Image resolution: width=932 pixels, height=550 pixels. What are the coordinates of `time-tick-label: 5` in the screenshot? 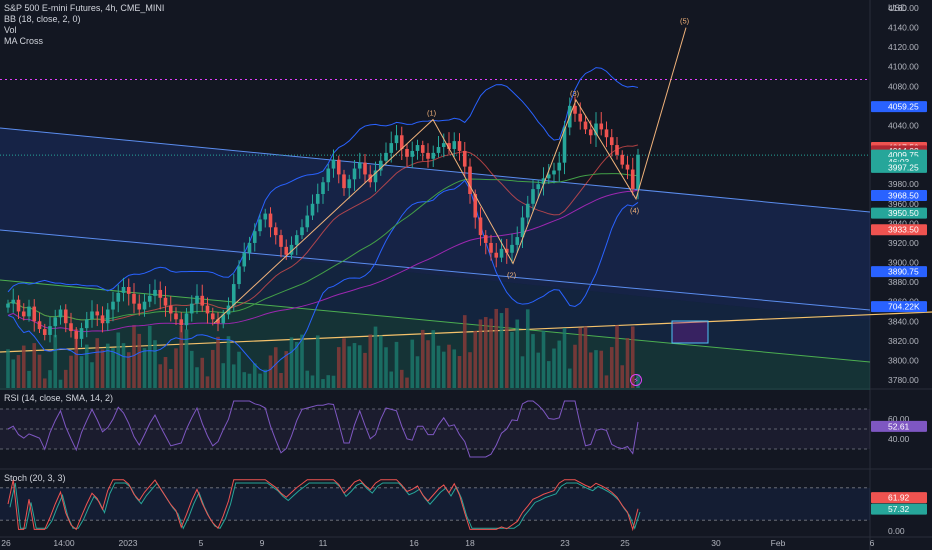 It's located at (201, 543).